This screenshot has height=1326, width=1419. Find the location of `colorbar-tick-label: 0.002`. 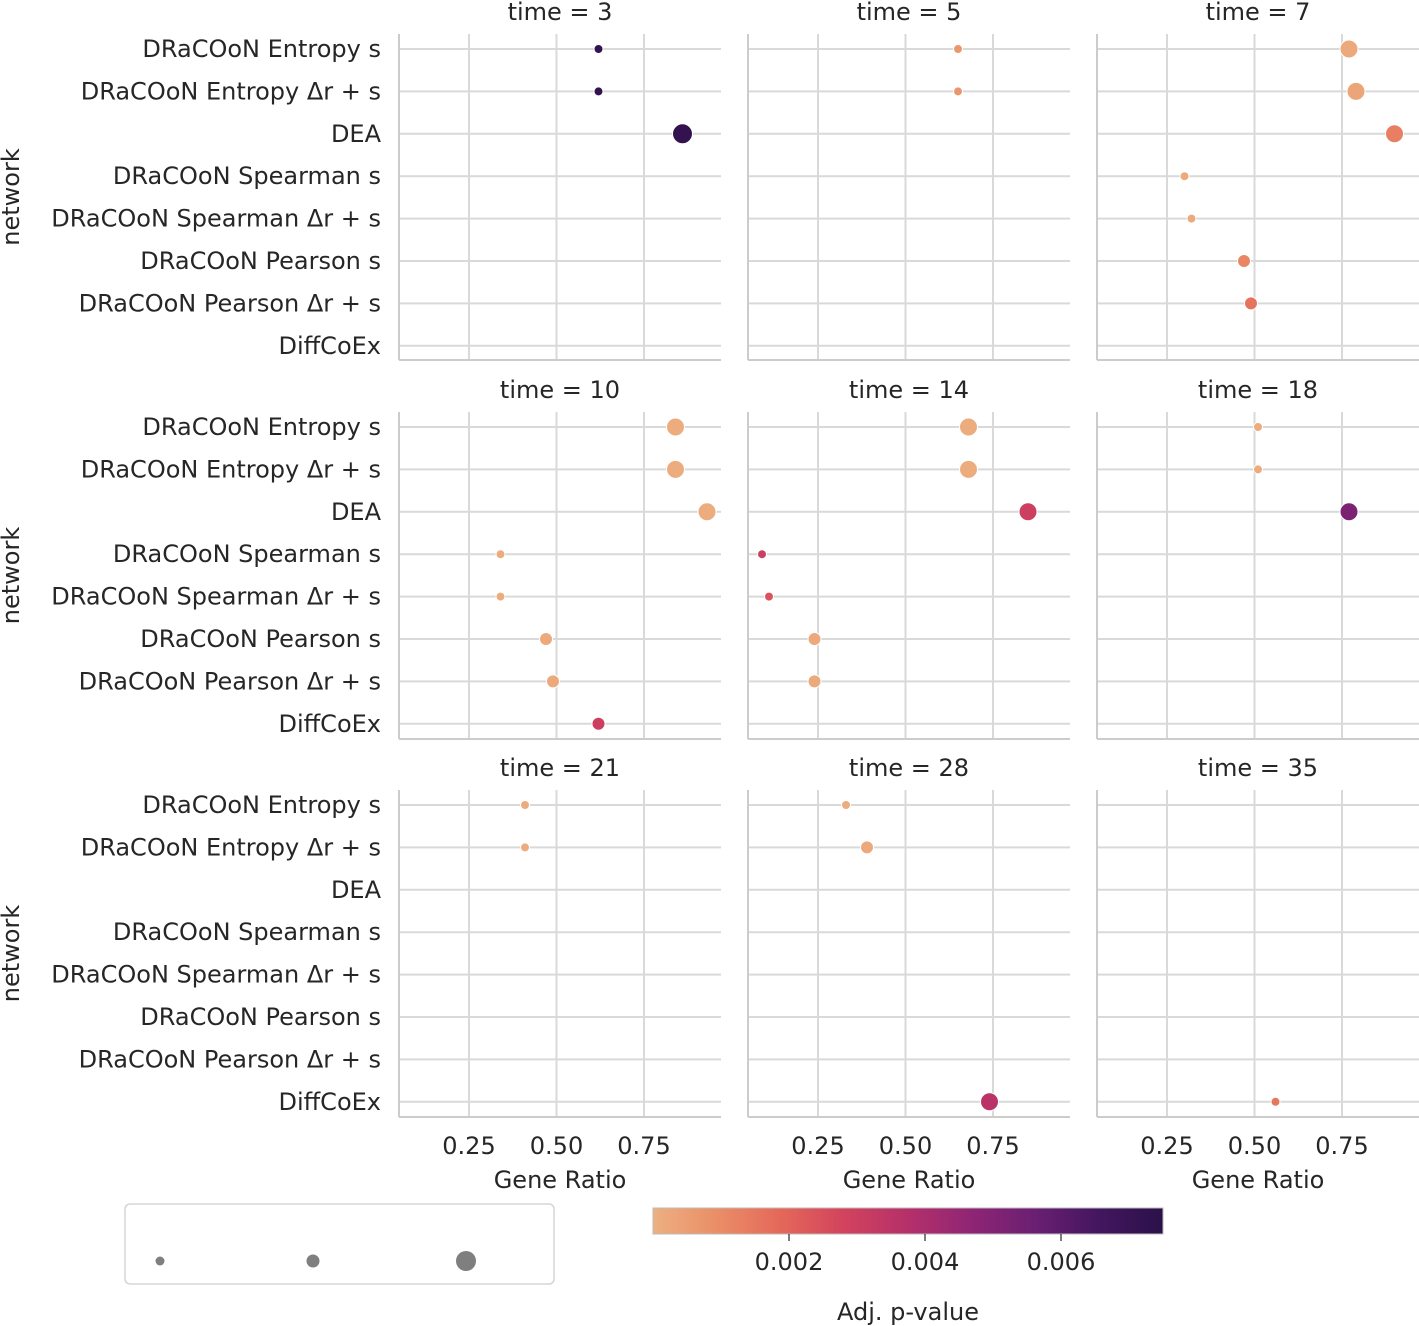

colorbar-tick-label: 0.002 is located at coordinates (789, 1262).